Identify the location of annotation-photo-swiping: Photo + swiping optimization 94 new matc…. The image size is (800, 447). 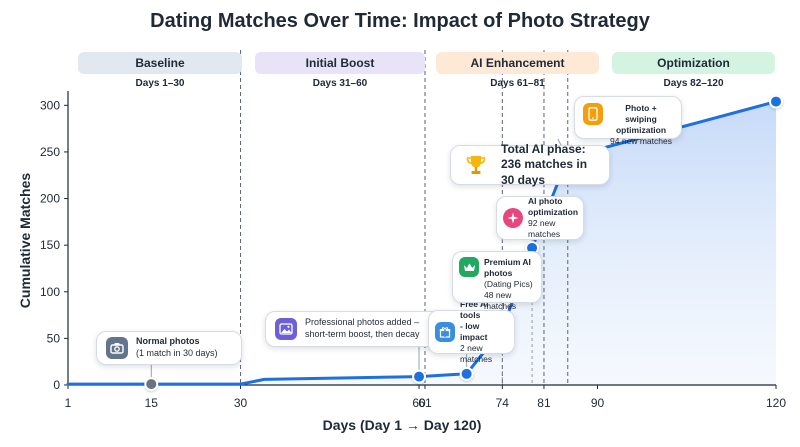
(628, 121).